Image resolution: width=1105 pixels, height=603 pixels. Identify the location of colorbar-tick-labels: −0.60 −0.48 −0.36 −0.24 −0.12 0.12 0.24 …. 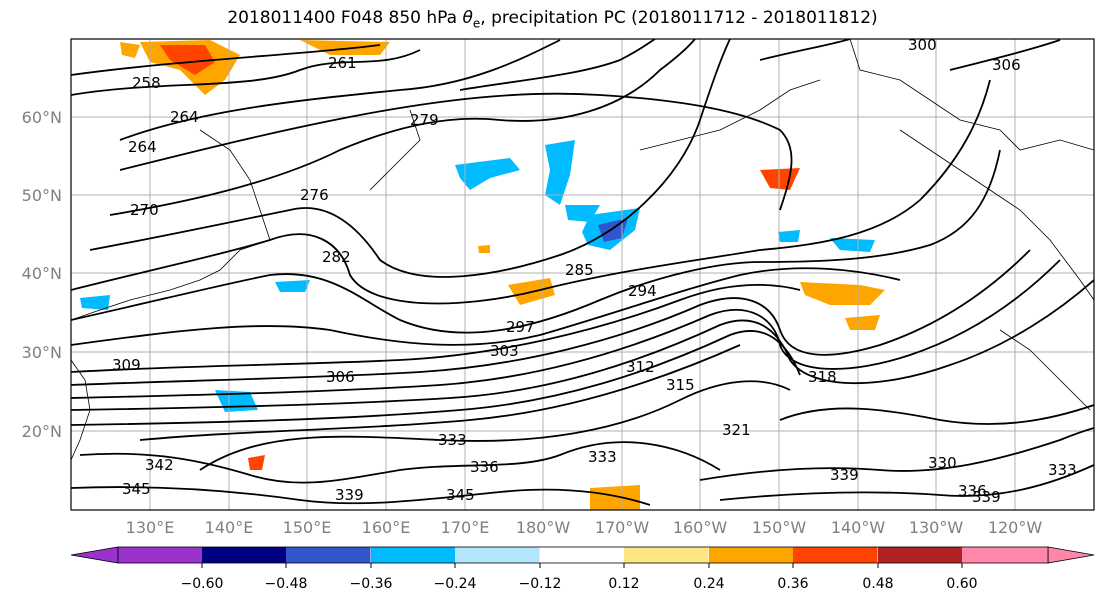
(579, 584).